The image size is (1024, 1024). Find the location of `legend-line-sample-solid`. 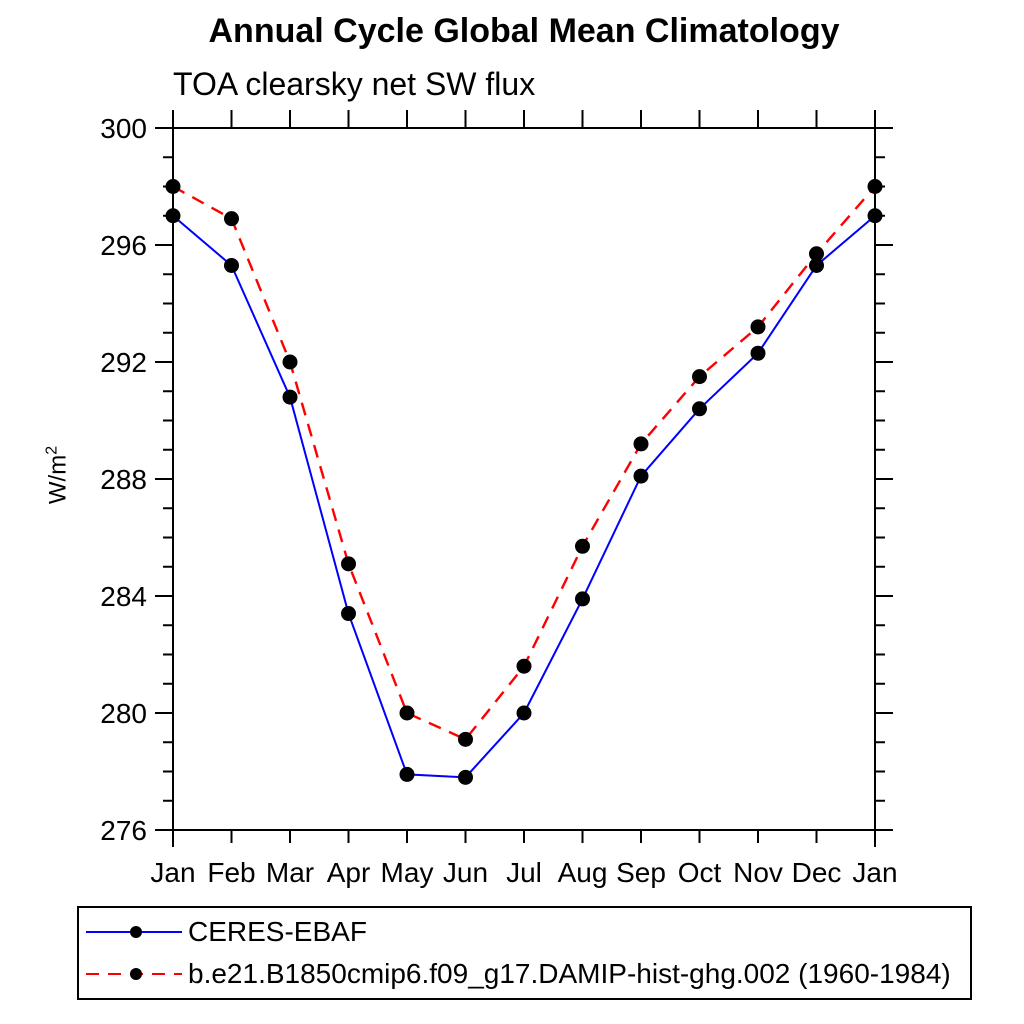

legend-line-sample-solid is located at coordinates (134, 931).